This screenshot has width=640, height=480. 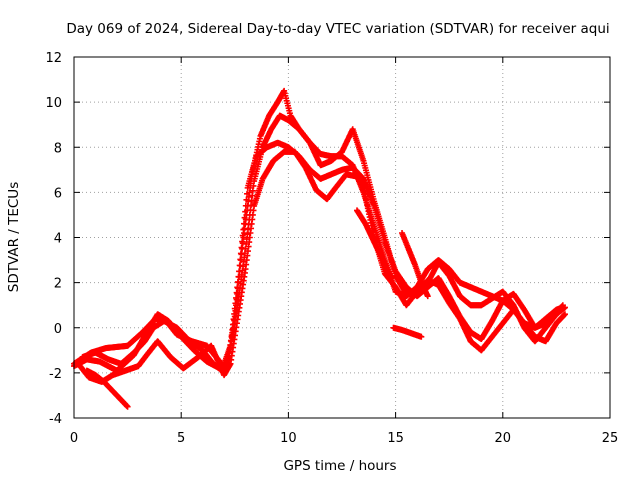 What do you see at coordinates (53, 103) in the screenshot?
I see `y-tick-label: 10` at bounding box center [53, 103].